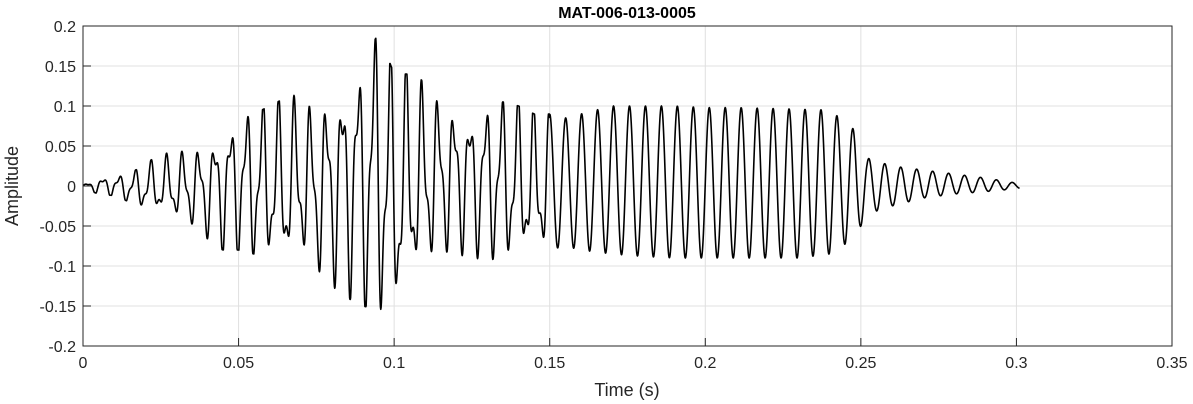 The image size is (1193, 404). I want to click on x-tick-label: 0.35, so click(1171, 363).